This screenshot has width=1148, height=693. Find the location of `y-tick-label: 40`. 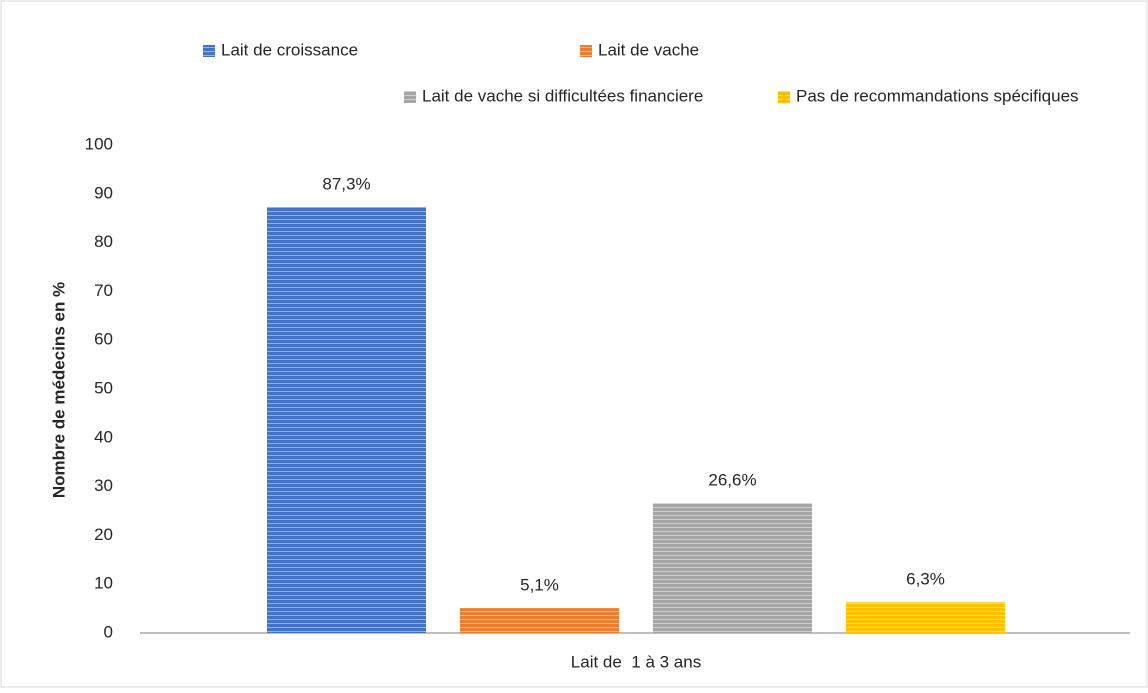

y-tick-label: 40 is located at coordinates (103, 436).